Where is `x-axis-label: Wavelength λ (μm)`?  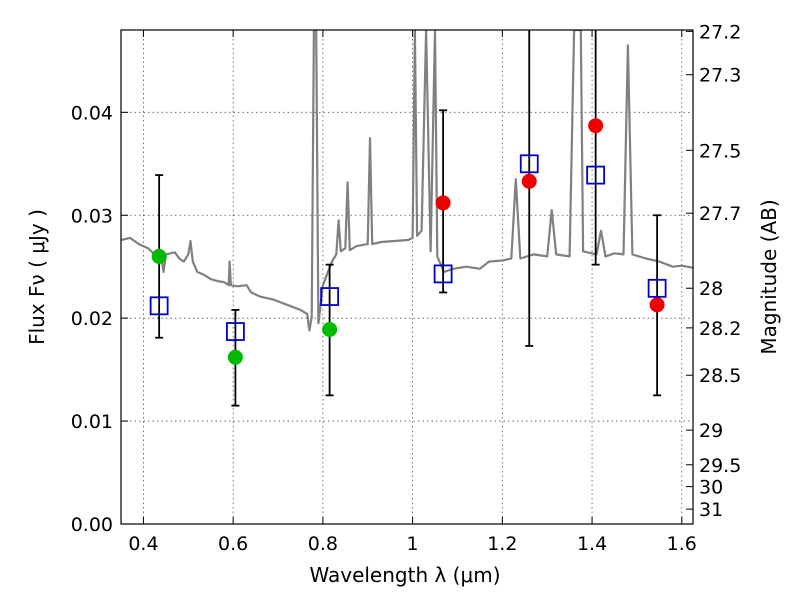 x-axis-label: Wavelength λ (μm) is located at coordinates (404, 575).